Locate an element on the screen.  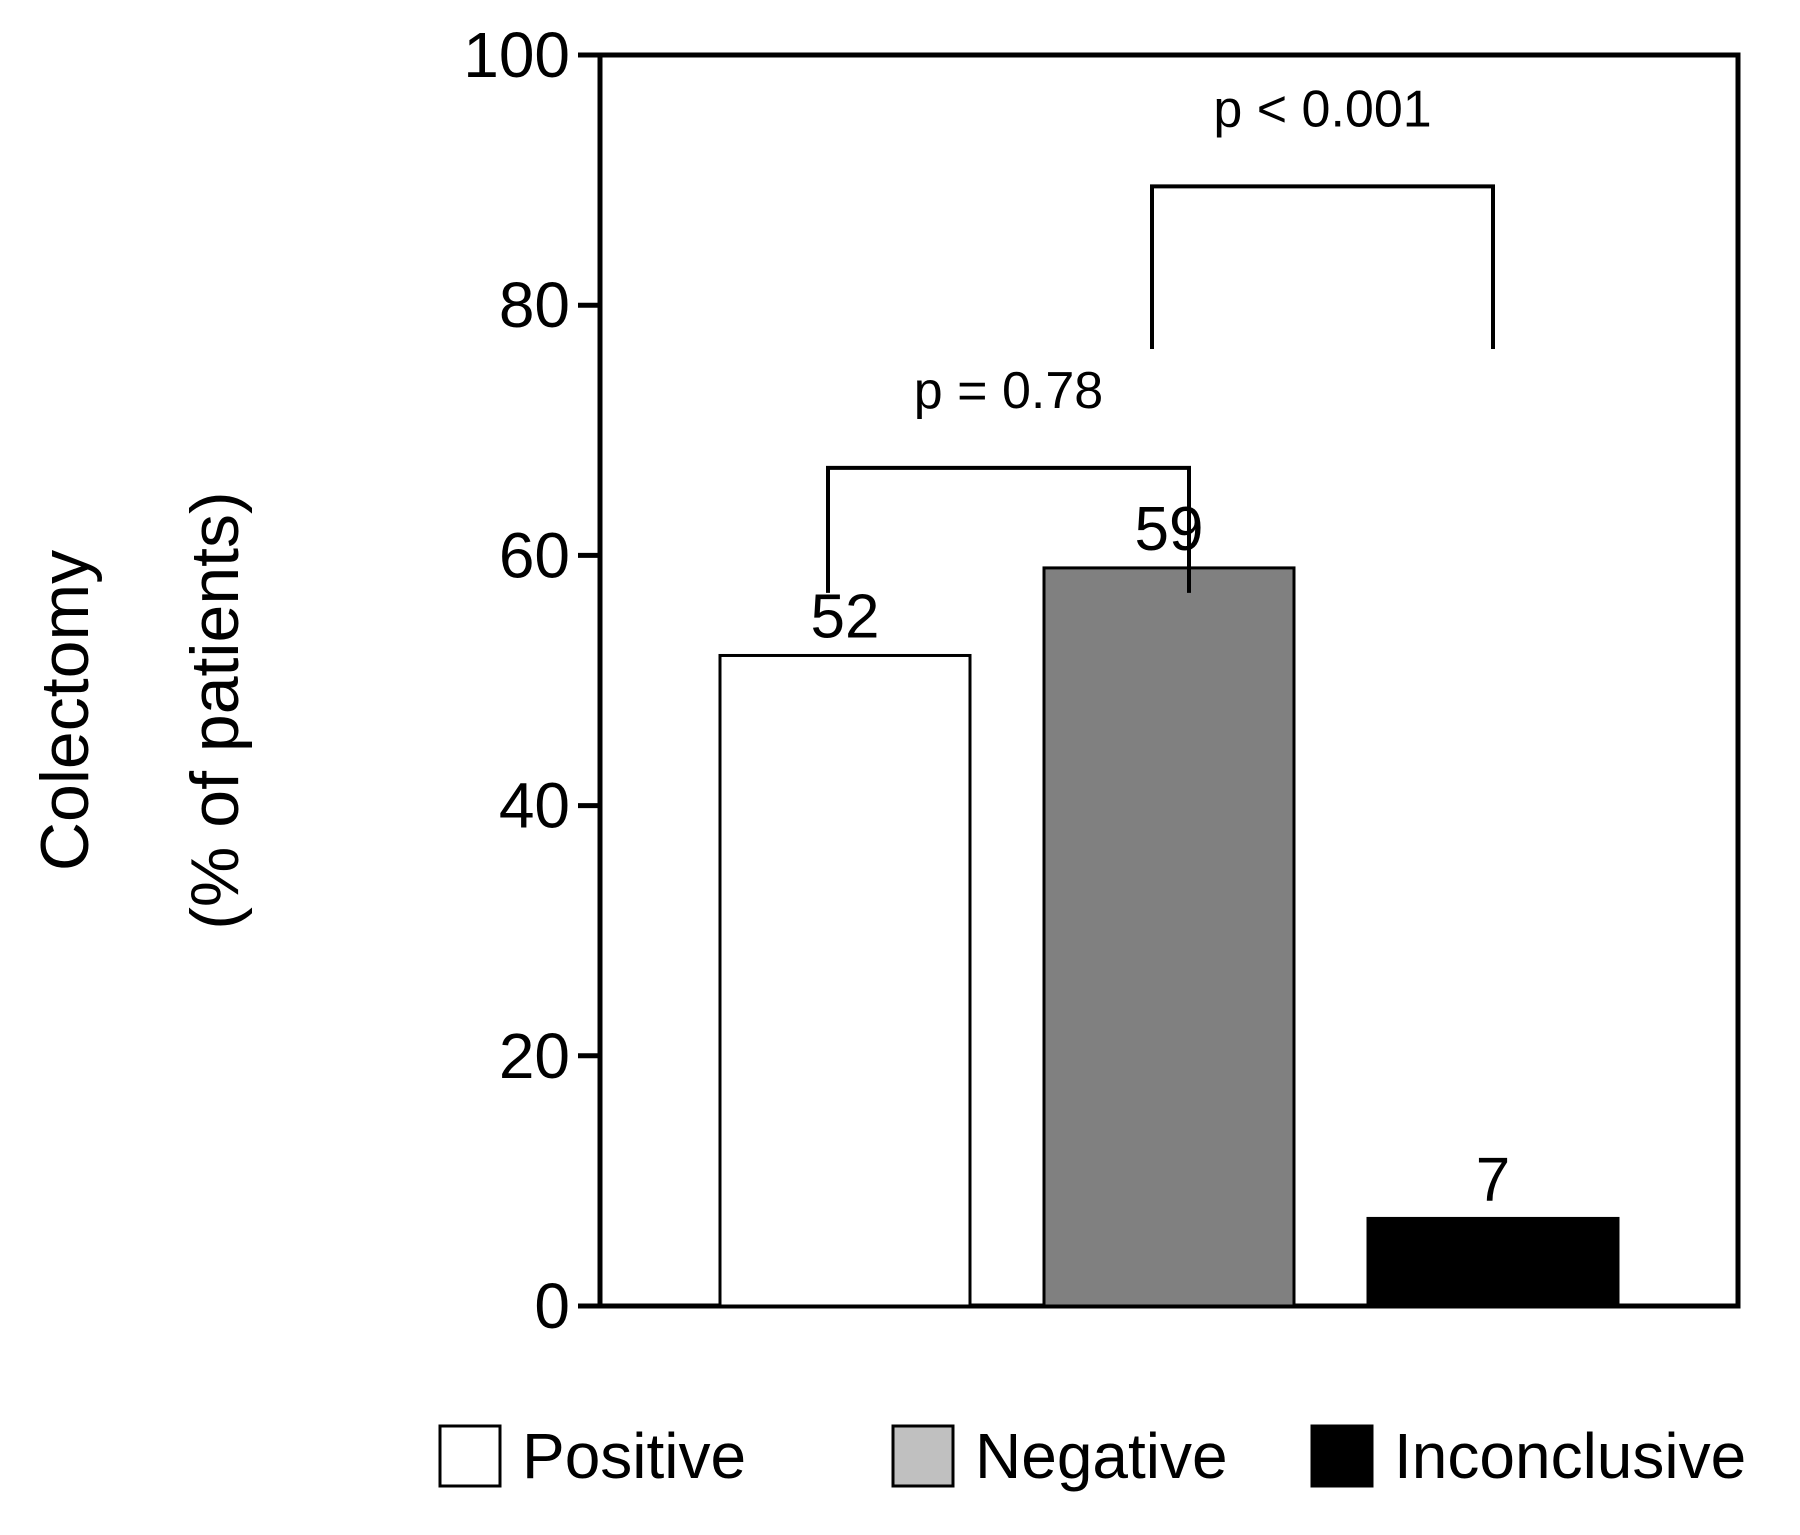
p-value-label: p = 0.78 is located at coordinates (1008, 391).